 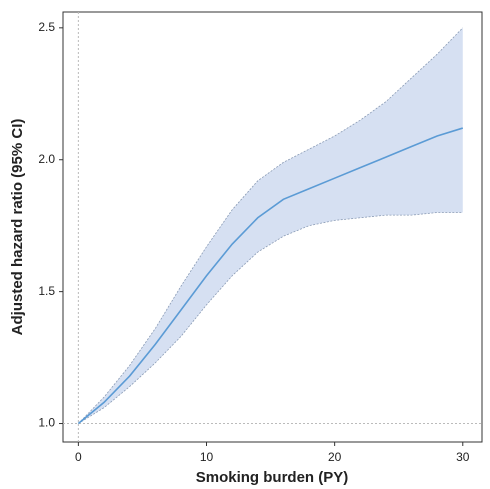 What do you see at coordinates (46, 423) in the screenshot?
I see `y-tick-label: 1.0` at bounding box center [46, 423].